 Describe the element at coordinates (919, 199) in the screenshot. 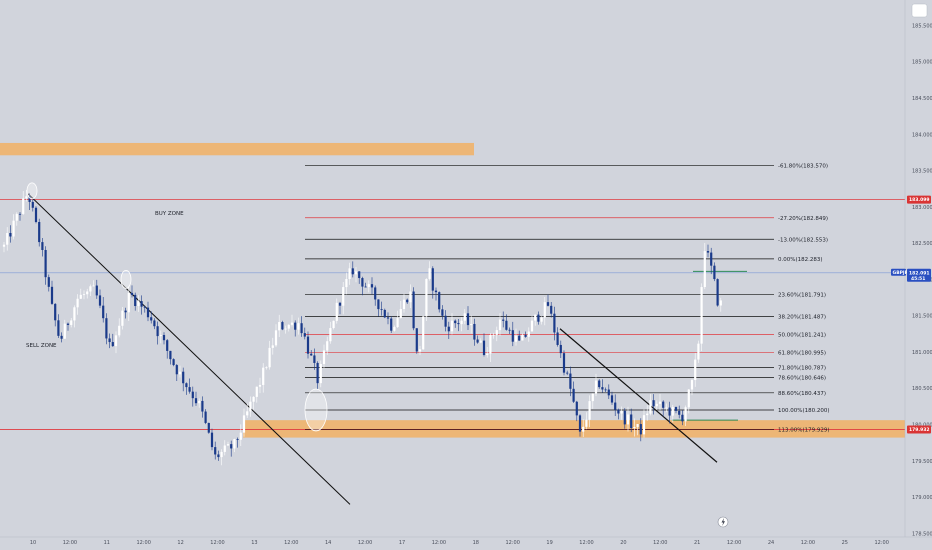

I see `resistance-price-badge: 183.099` at that location.